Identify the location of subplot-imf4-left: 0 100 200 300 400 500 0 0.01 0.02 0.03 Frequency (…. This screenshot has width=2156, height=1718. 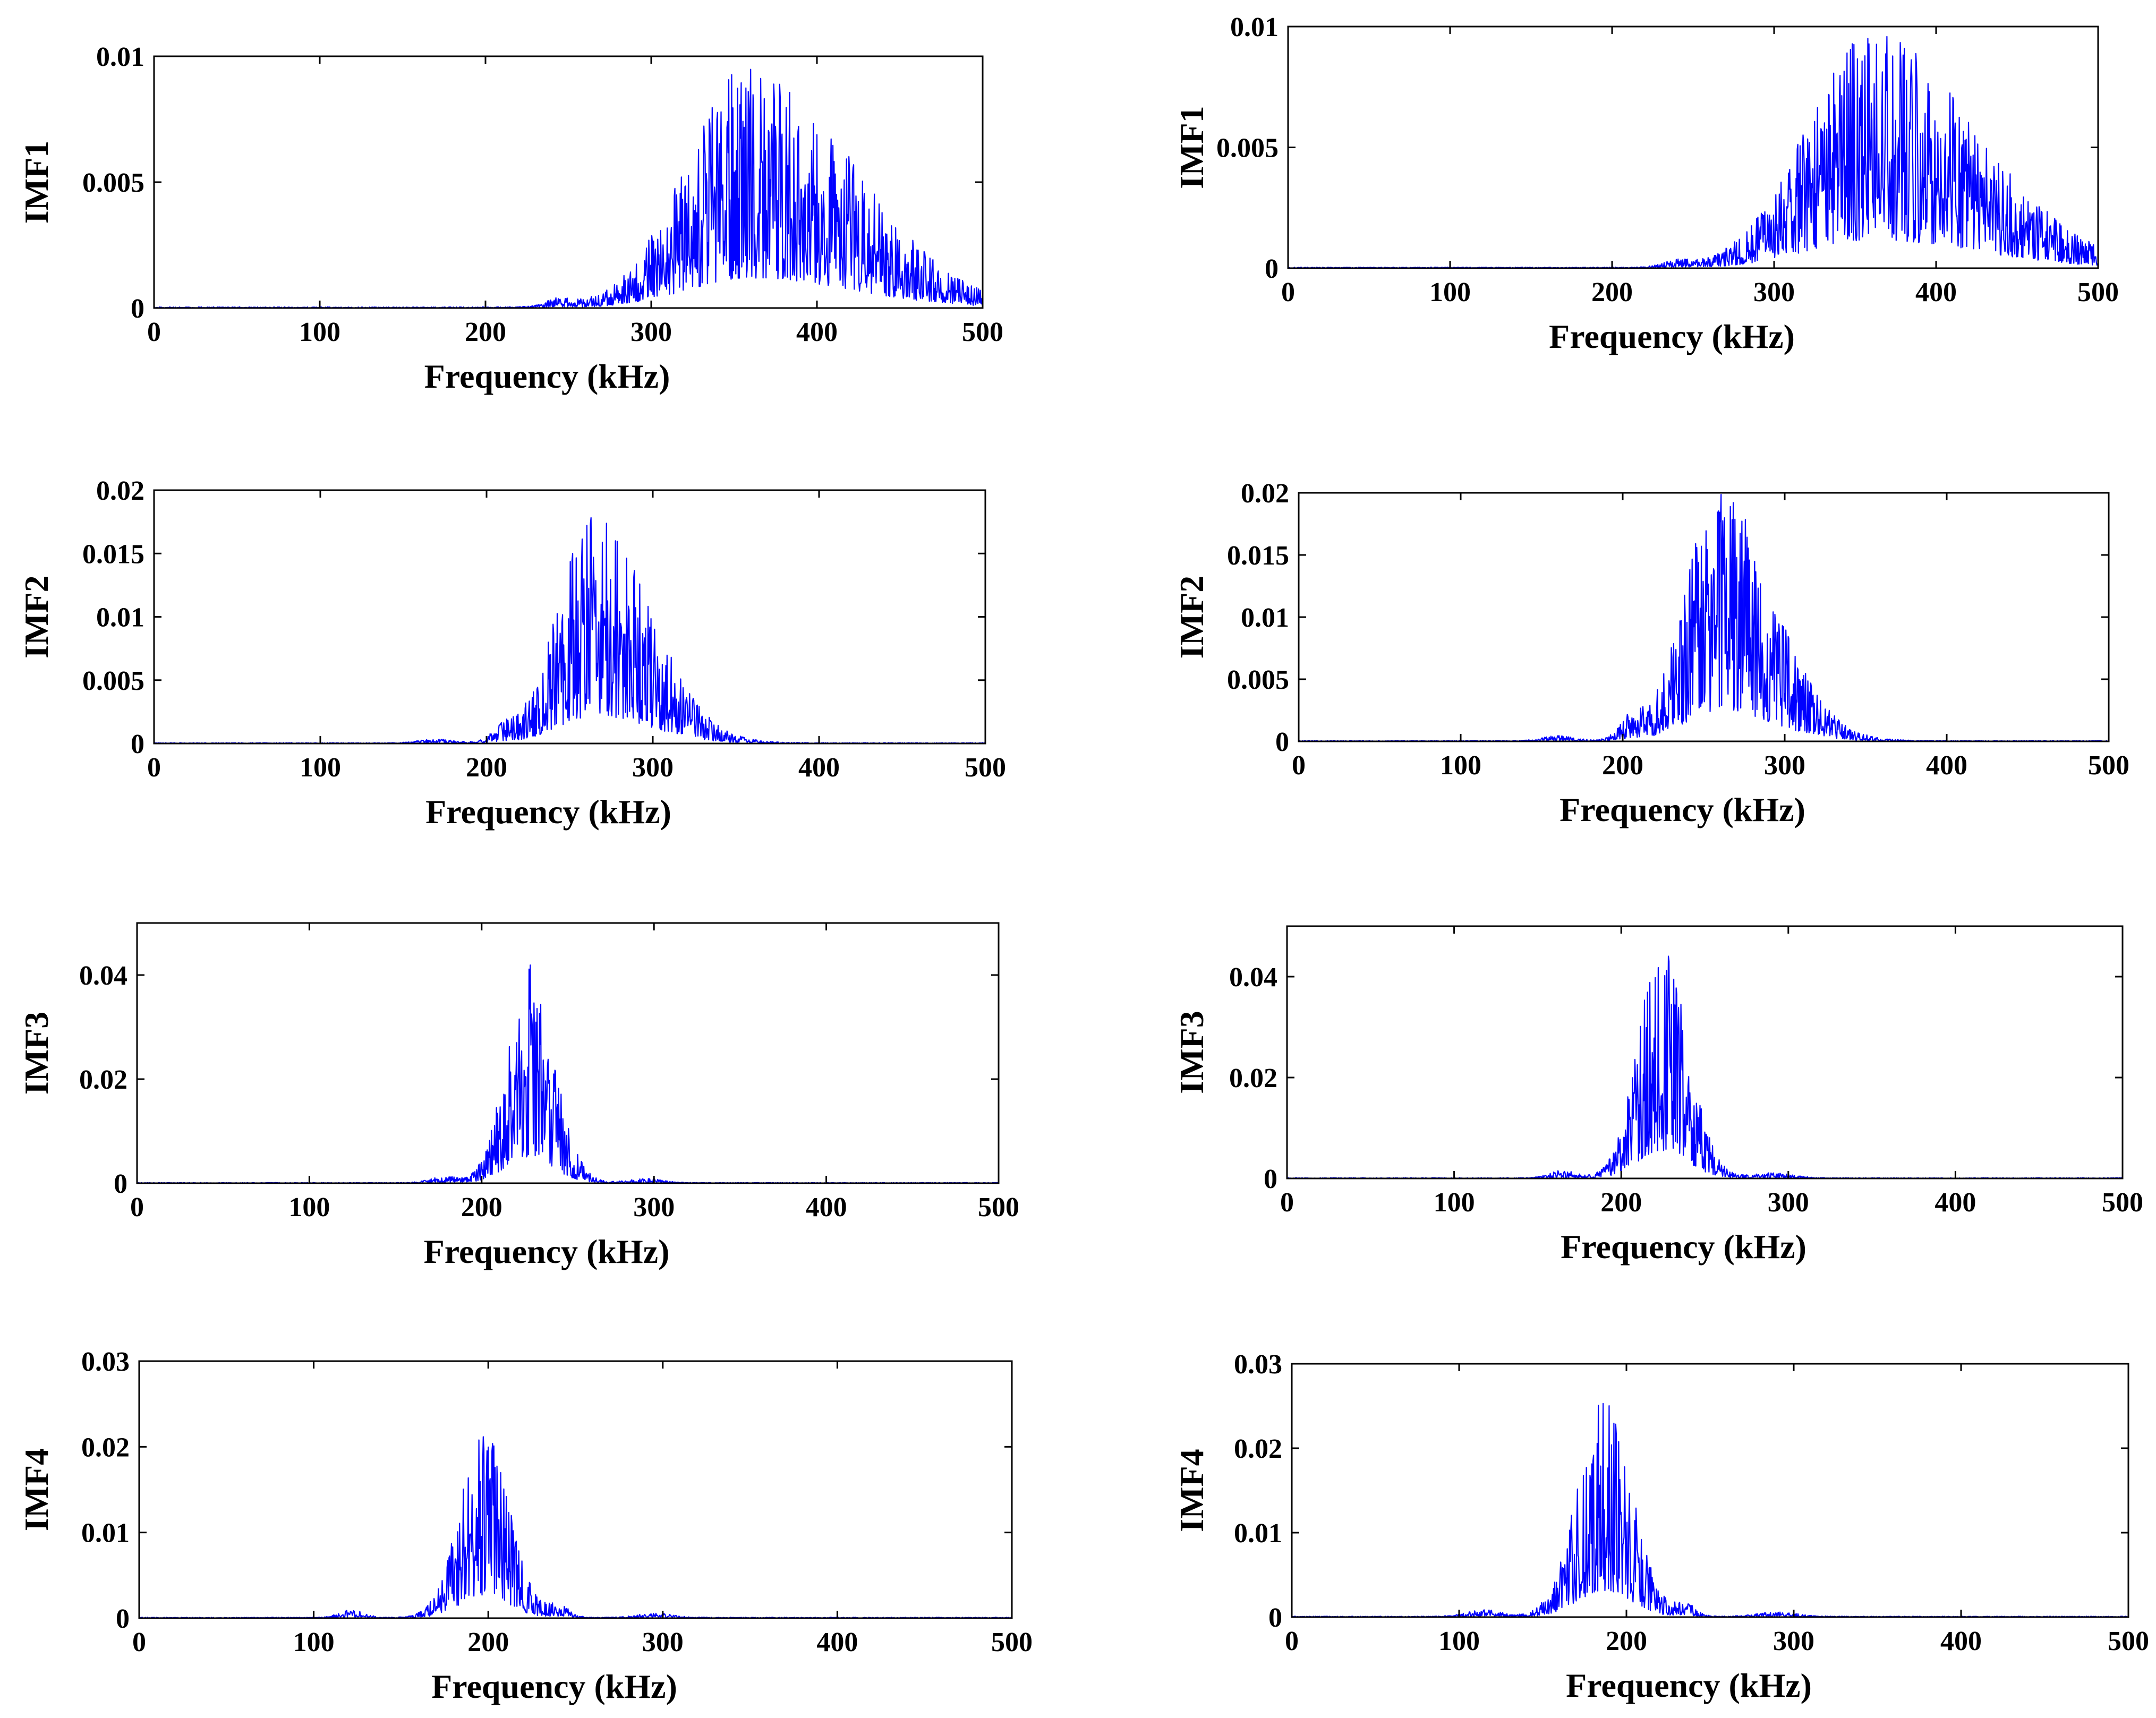
(525, 1526).